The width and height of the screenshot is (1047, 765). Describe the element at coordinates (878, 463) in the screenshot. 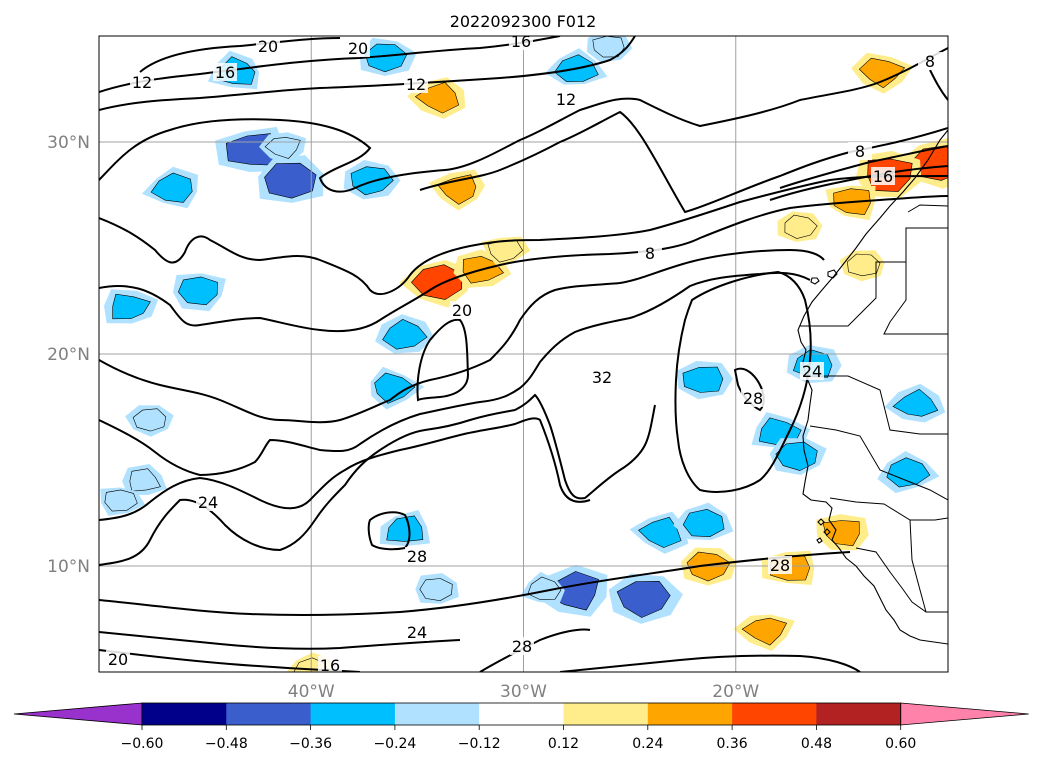

I see `border-senegal-mali` at that location.